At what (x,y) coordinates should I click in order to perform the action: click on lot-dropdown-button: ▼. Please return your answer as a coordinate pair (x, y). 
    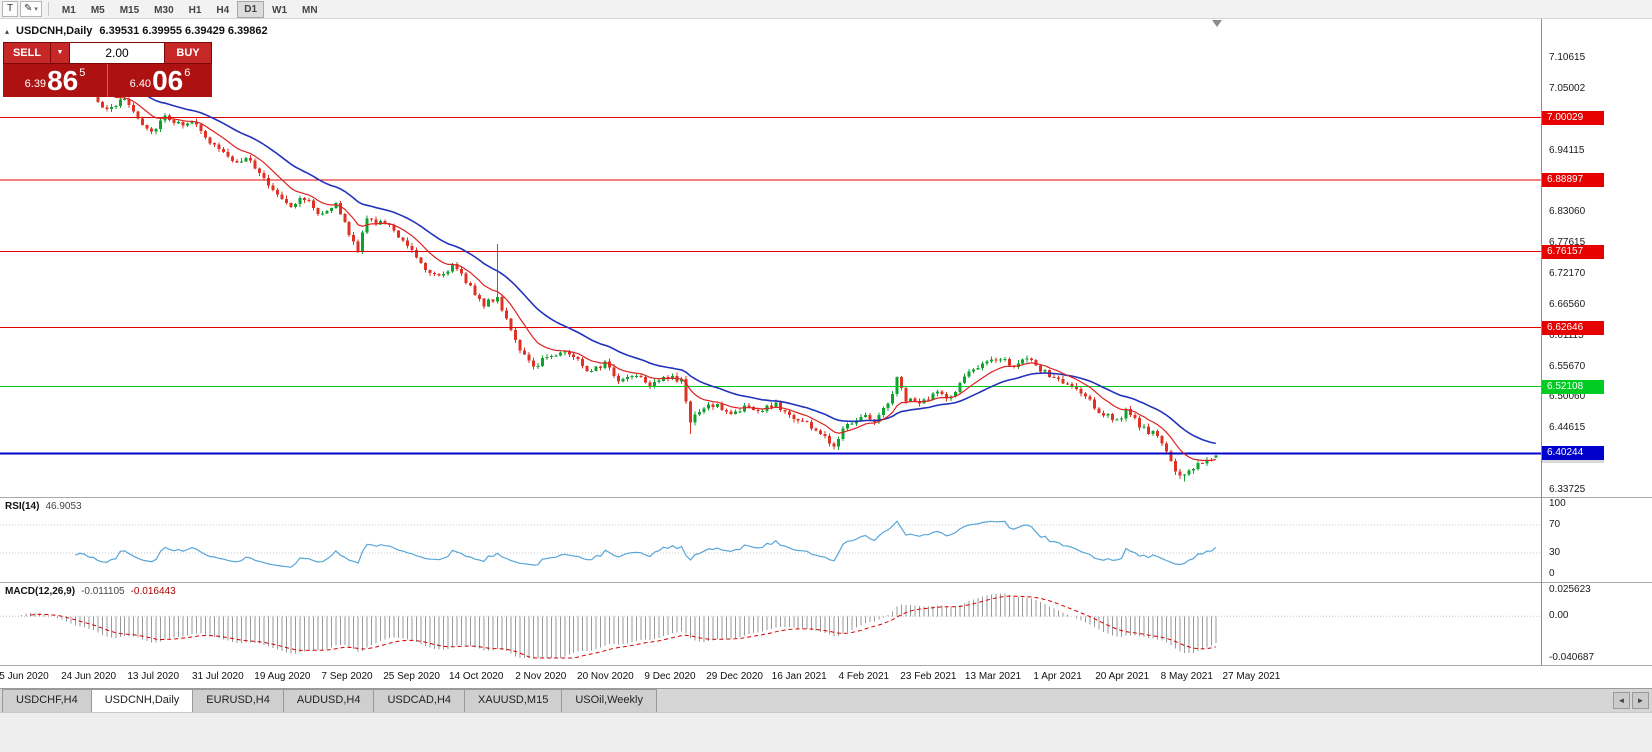
    Looking at the image, I should click on (60, 53).